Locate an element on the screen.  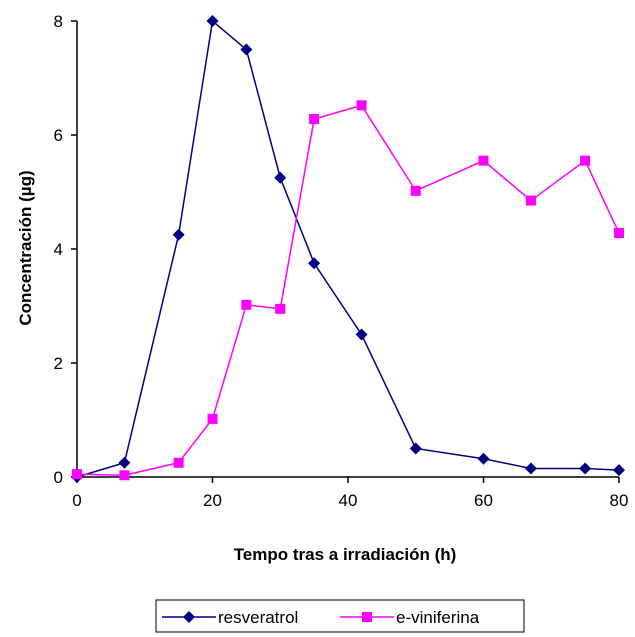
legend-marker-resveratrol is located at coordinates (189, 617).